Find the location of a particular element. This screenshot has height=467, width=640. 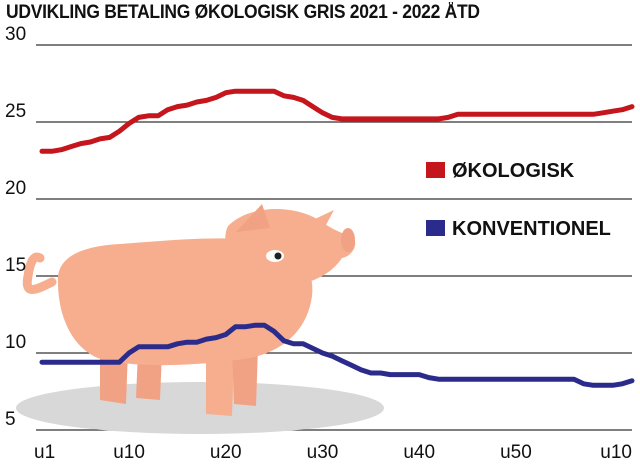

y-tick-label: 10 is located at coordinates (15, 342).